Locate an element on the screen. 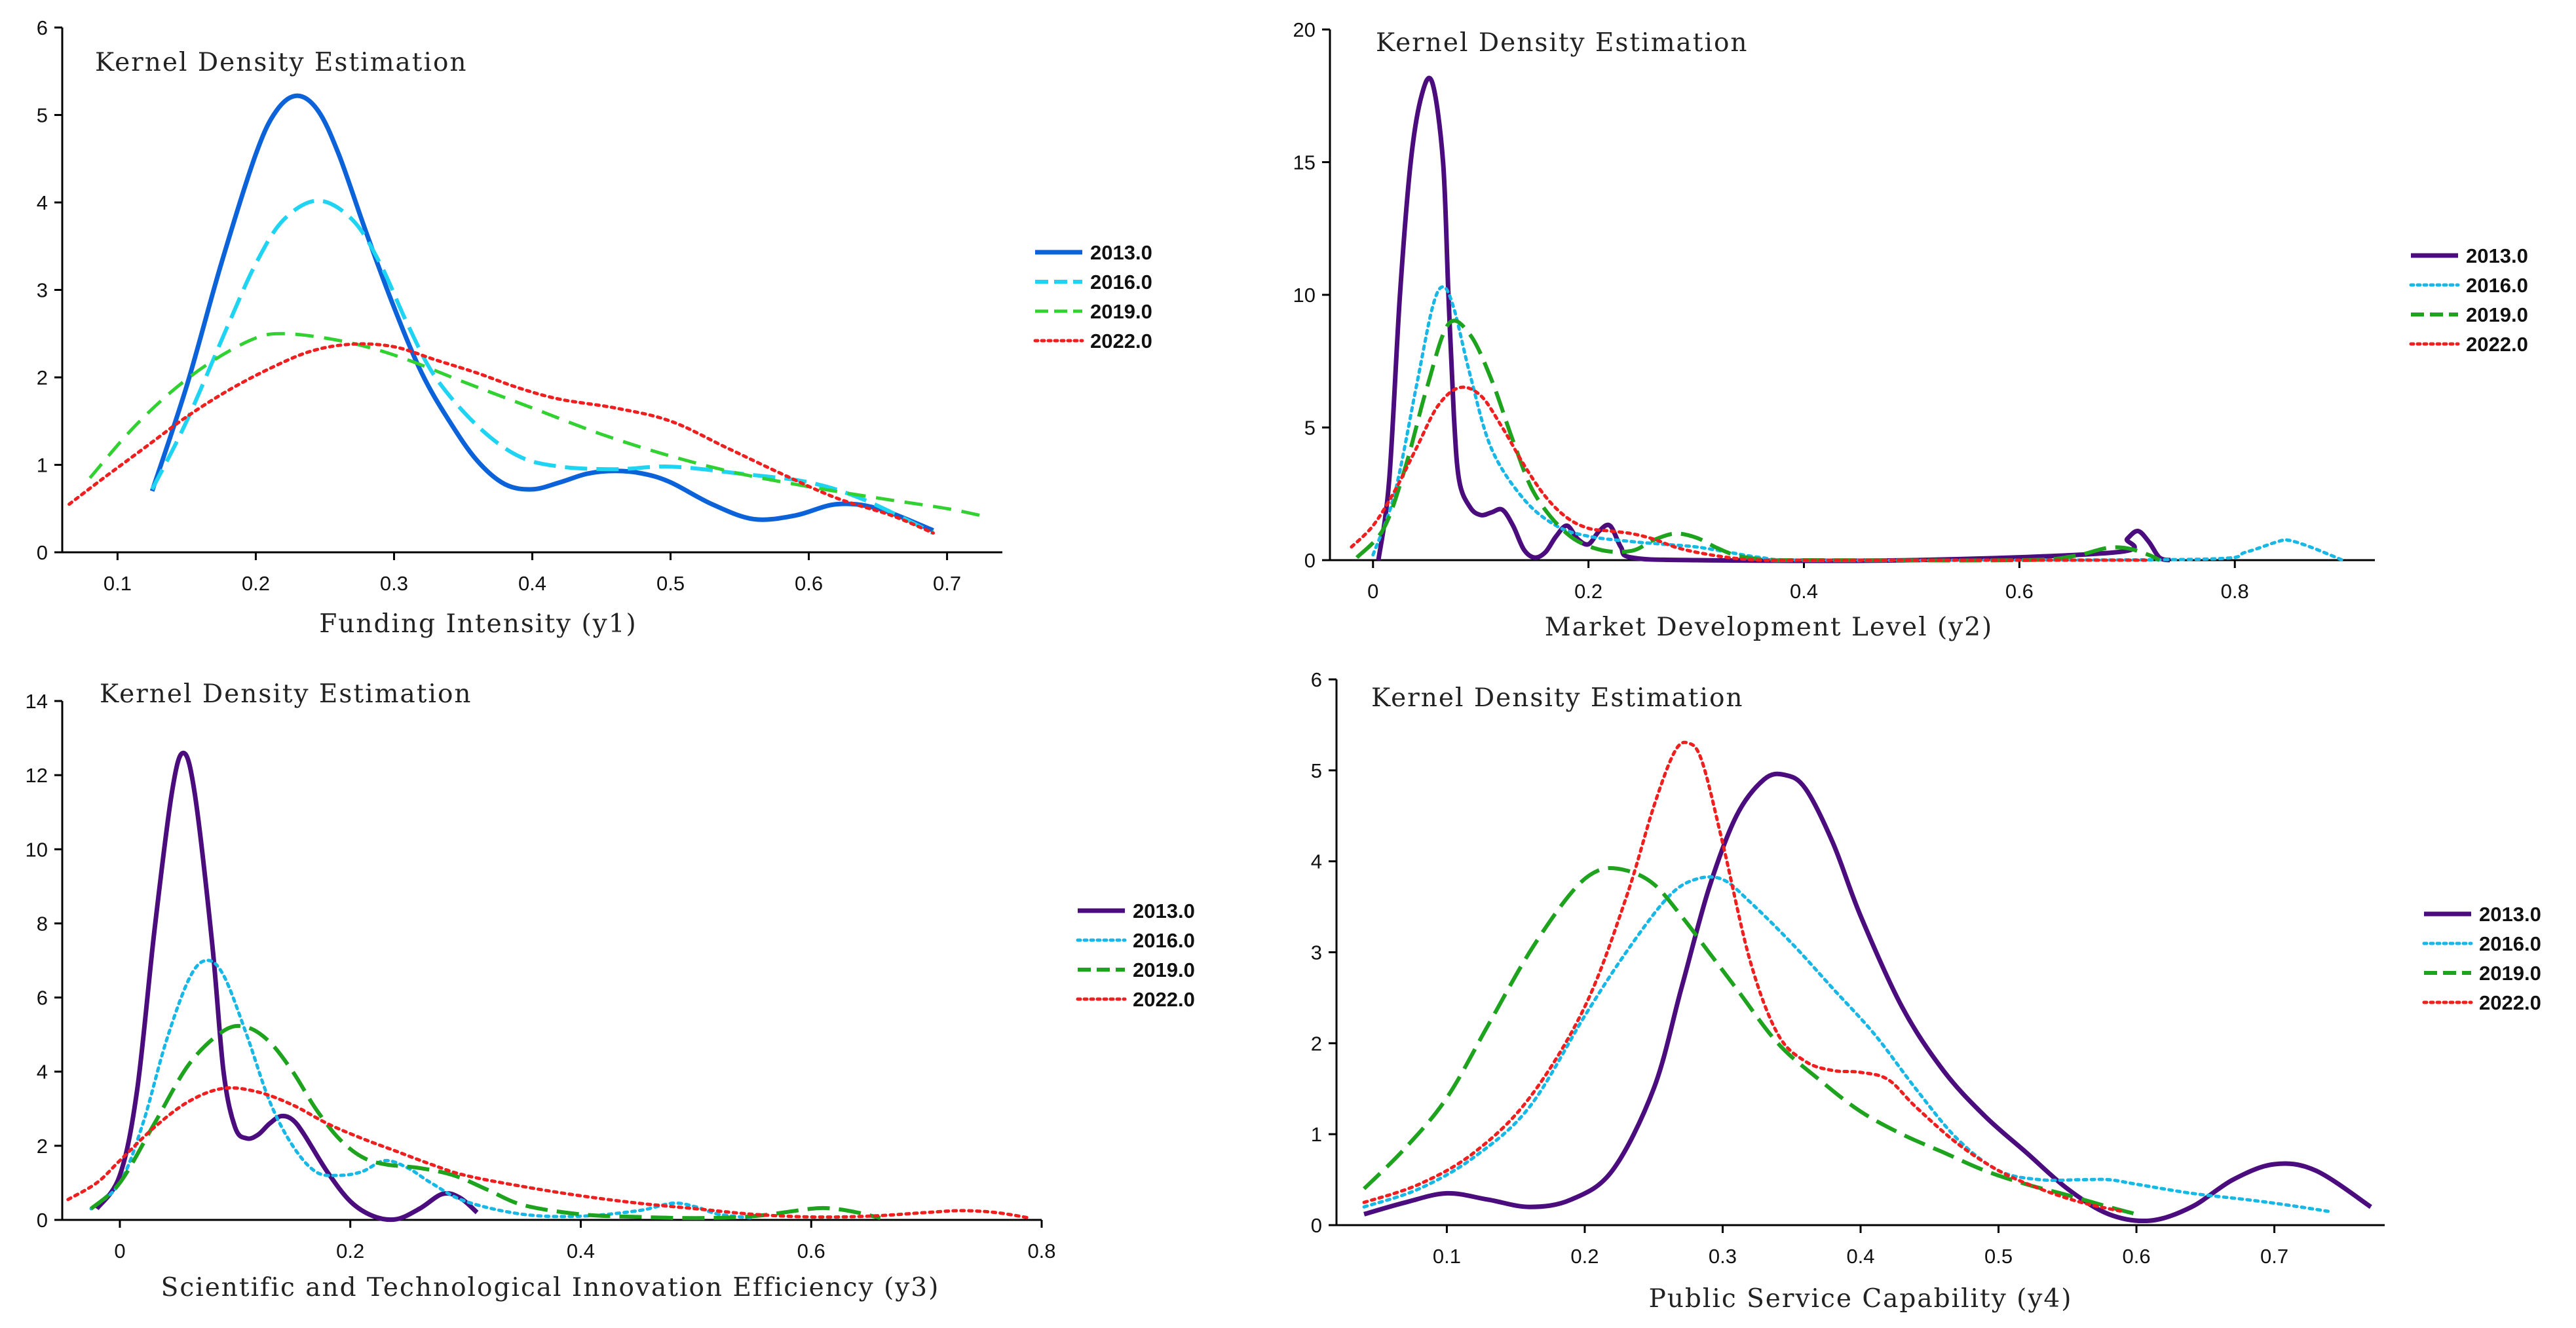  y-tick-label: 20 is located at coordinates (1304, 29).